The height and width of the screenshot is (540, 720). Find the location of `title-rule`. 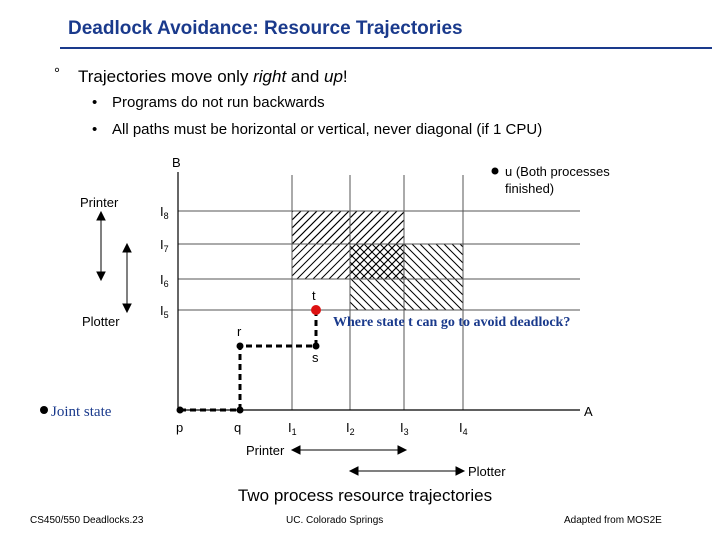

title-rule is located at coordinates (386, 48).